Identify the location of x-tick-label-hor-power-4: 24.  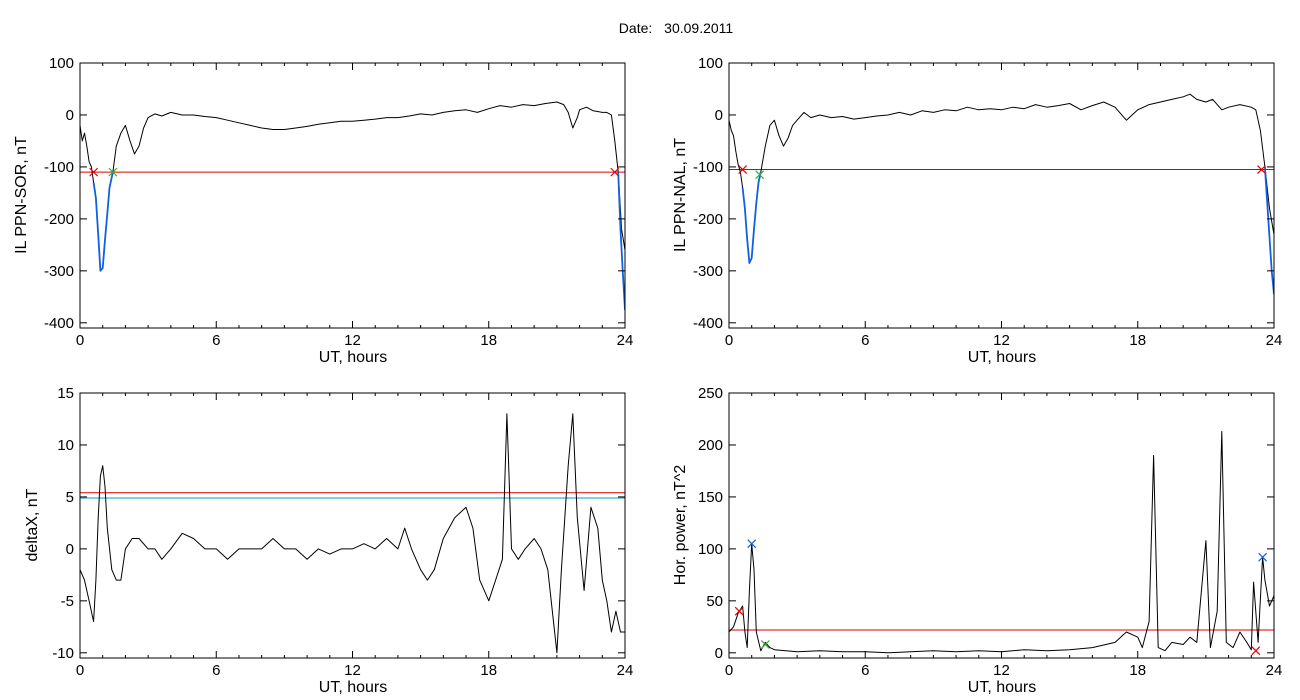
(1274, 670).